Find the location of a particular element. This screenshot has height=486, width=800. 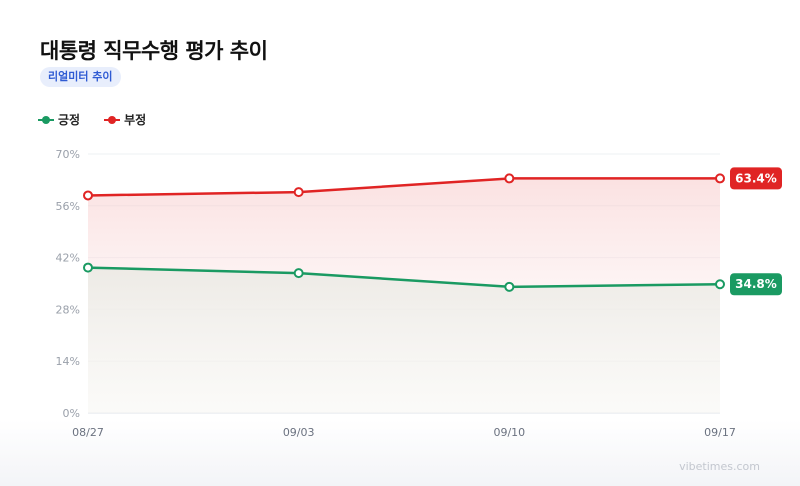

negative-end-label-bg is located at coordinates (756, 178).